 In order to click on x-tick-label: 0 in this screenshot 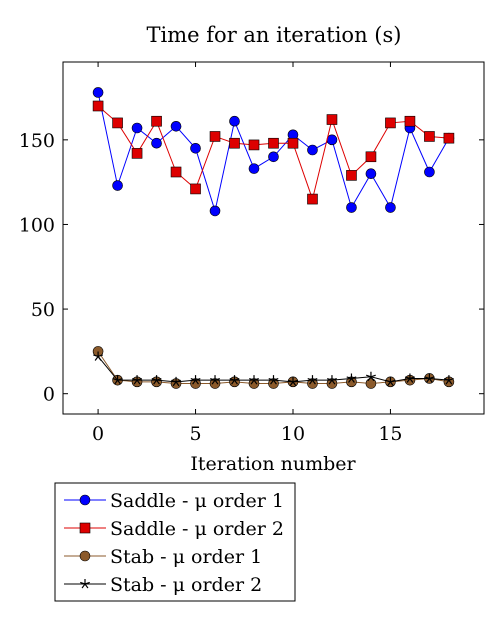, I will do `click(98, 434)`.